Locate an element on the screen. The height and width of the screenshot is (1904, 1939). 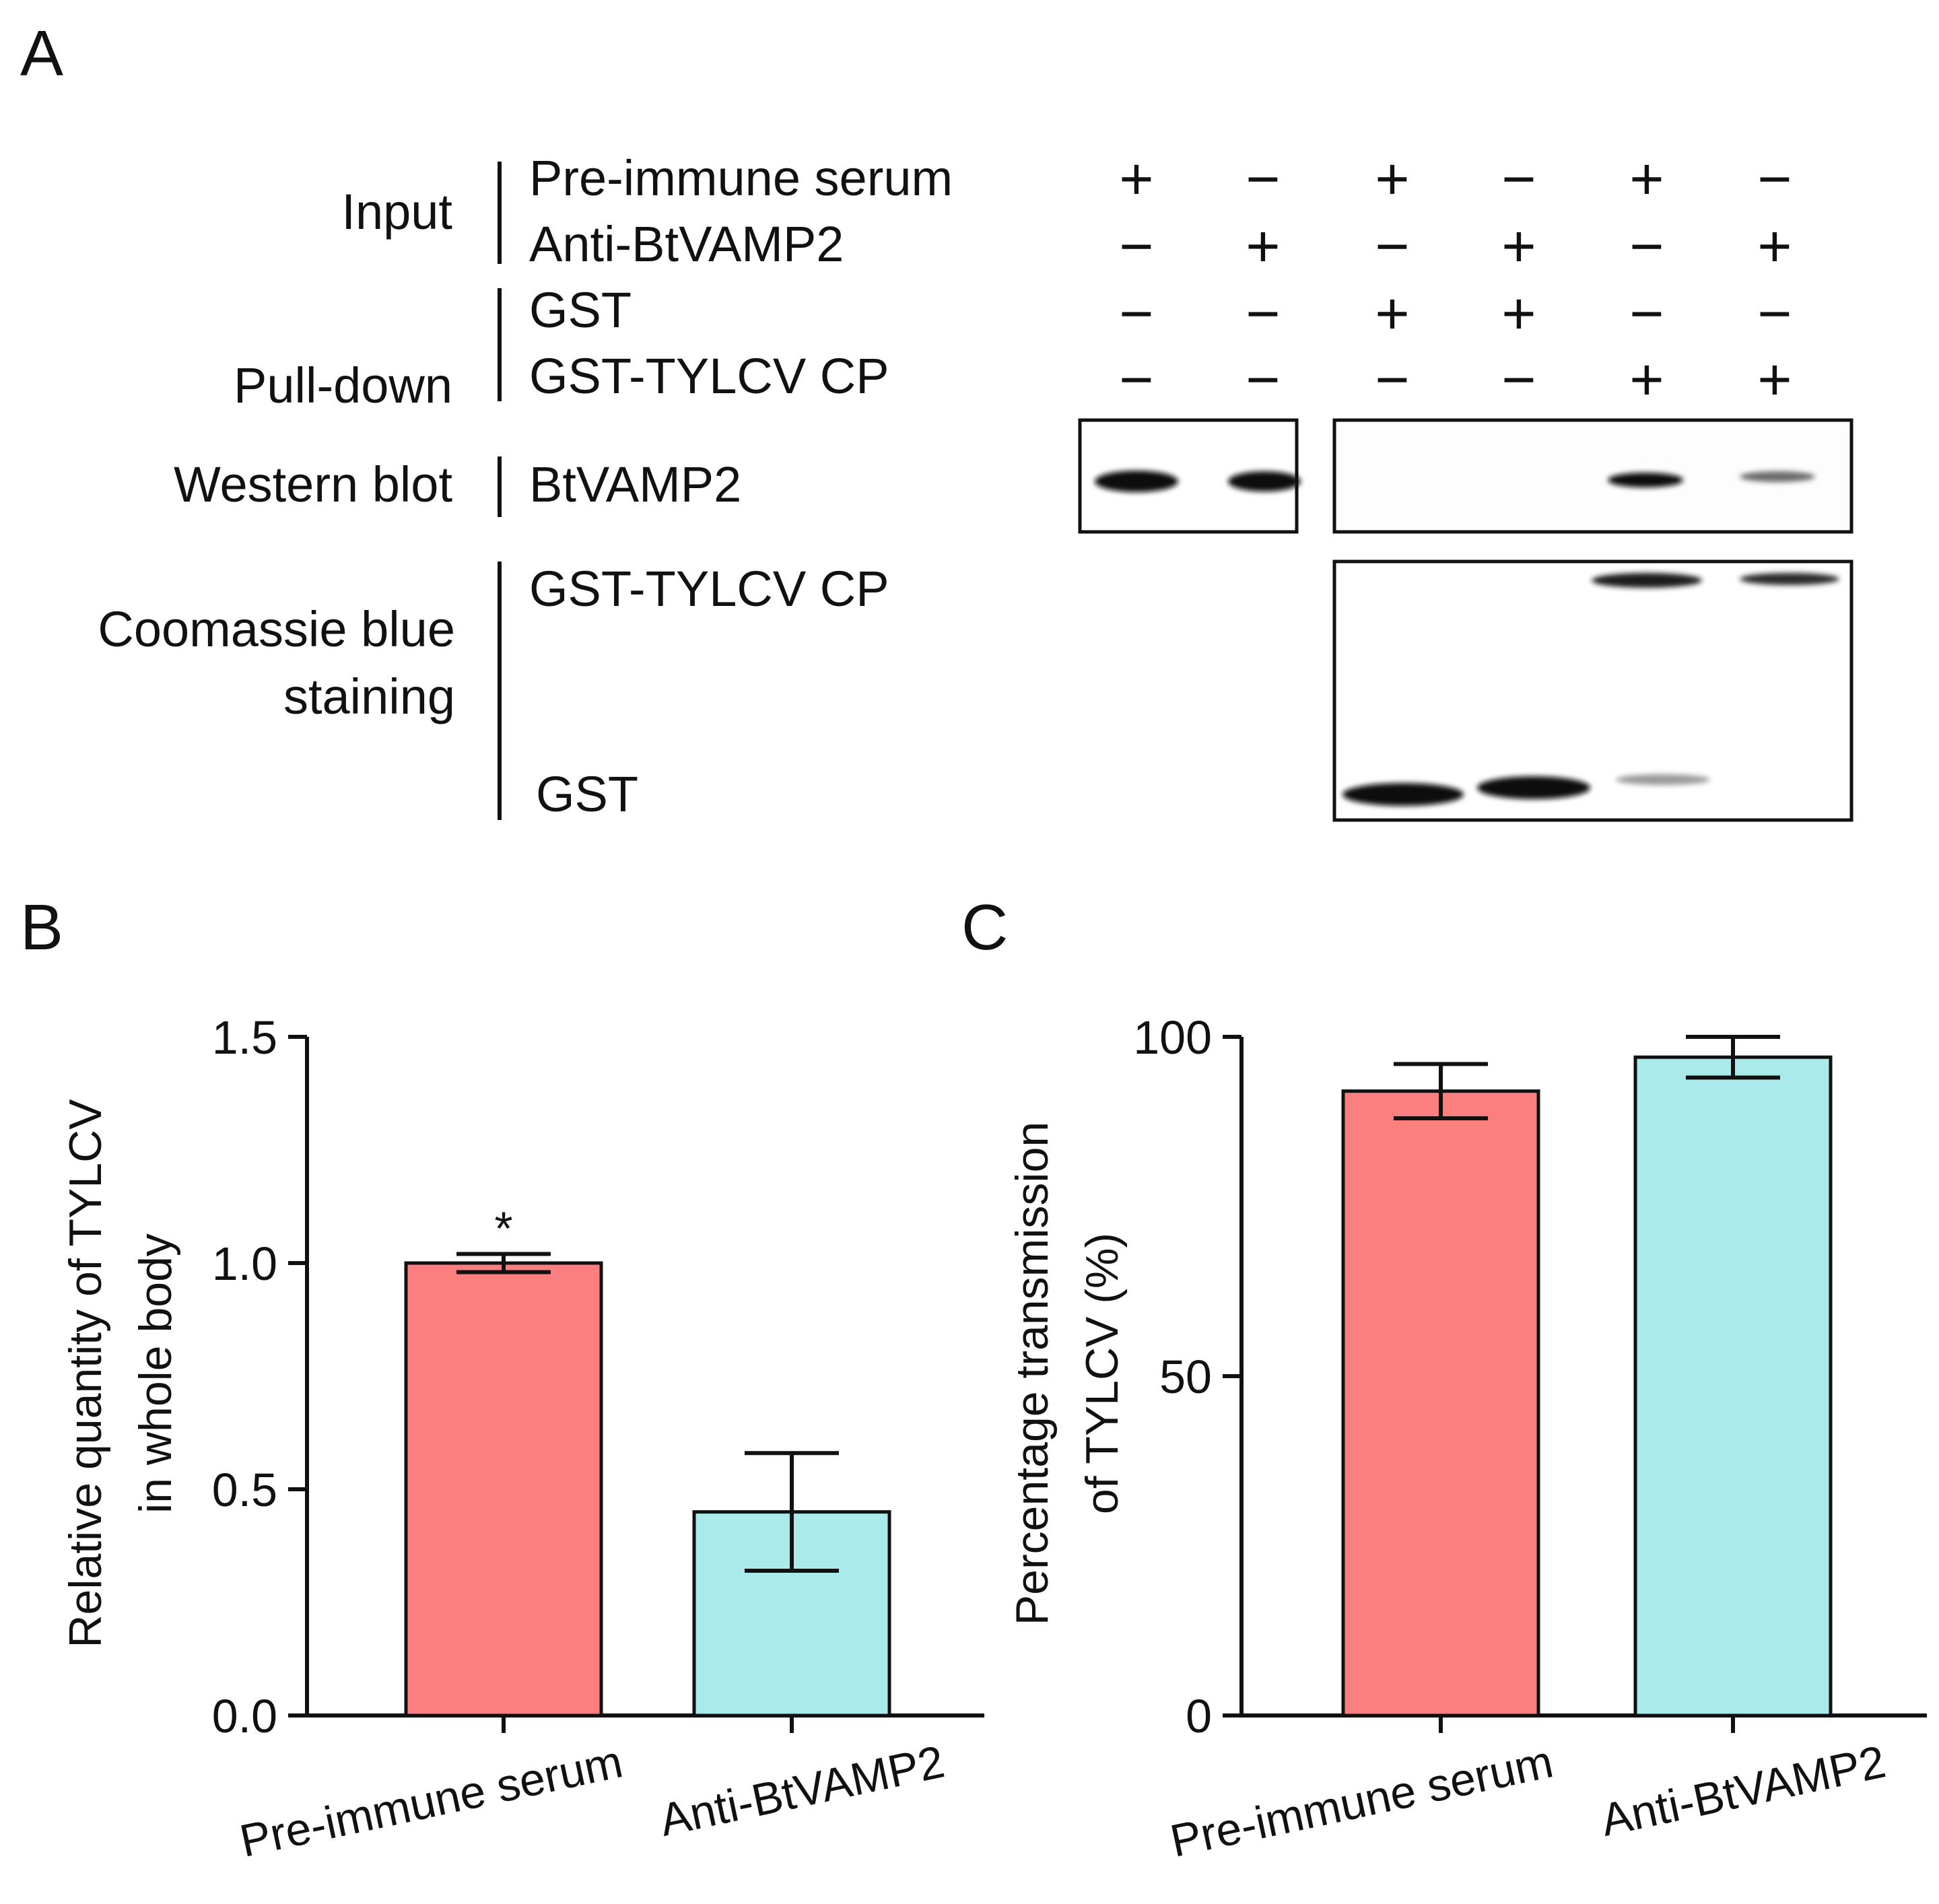
sign-r2-c4: + is located at coordinates (1518, 246).